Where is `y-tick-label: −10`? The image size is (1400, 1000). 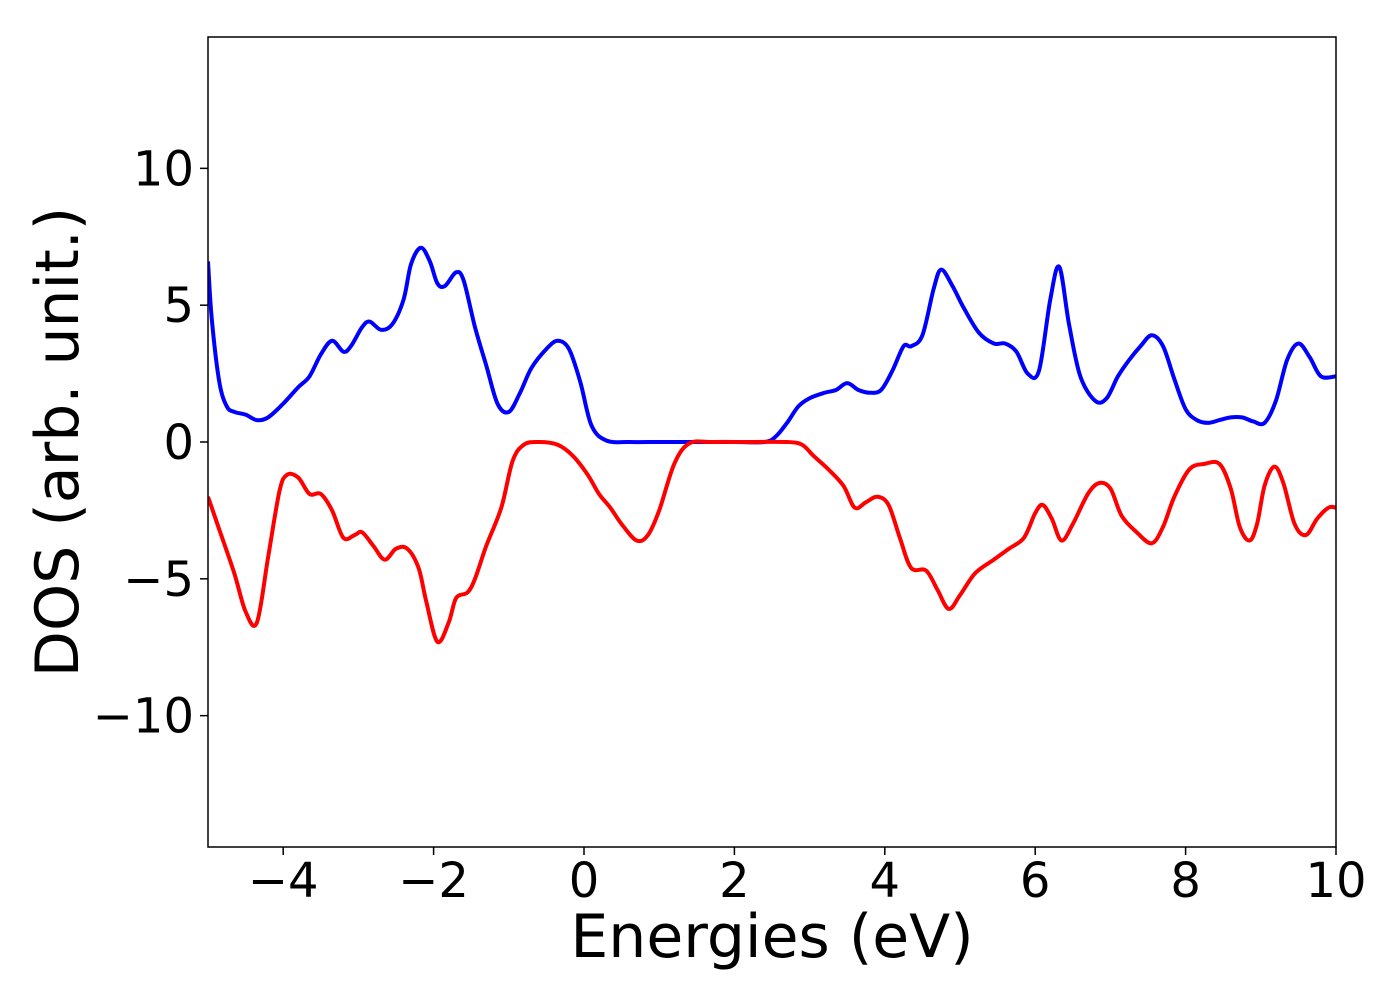 y-tick-label: −10 is located at coordinates (143, 717).